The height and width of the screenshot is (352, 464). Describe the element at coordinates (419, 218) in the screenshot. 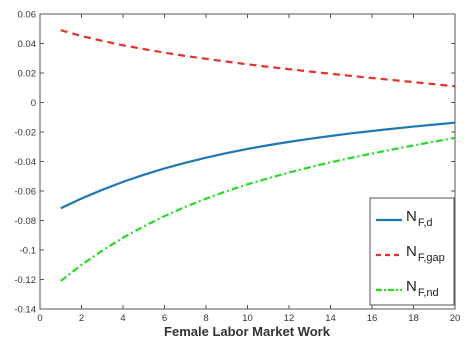

I see `legend-label-1: NF,d` at that location.